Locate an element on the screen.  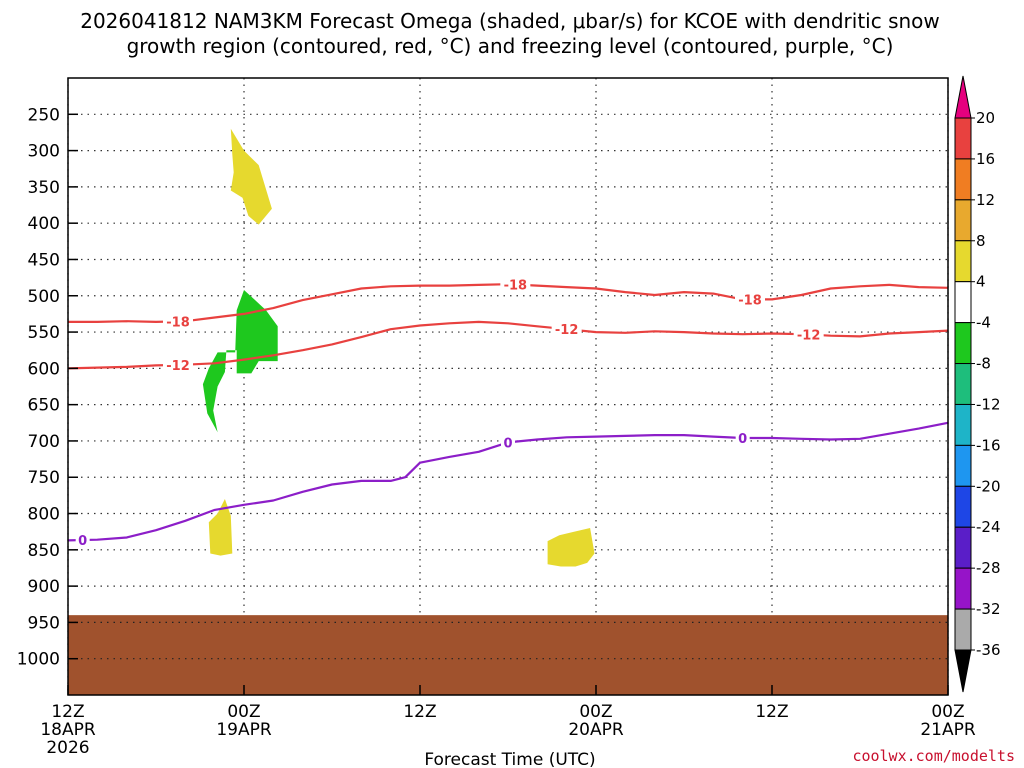
y-tick-label-750: 750 is located at coordinates (44, 478).